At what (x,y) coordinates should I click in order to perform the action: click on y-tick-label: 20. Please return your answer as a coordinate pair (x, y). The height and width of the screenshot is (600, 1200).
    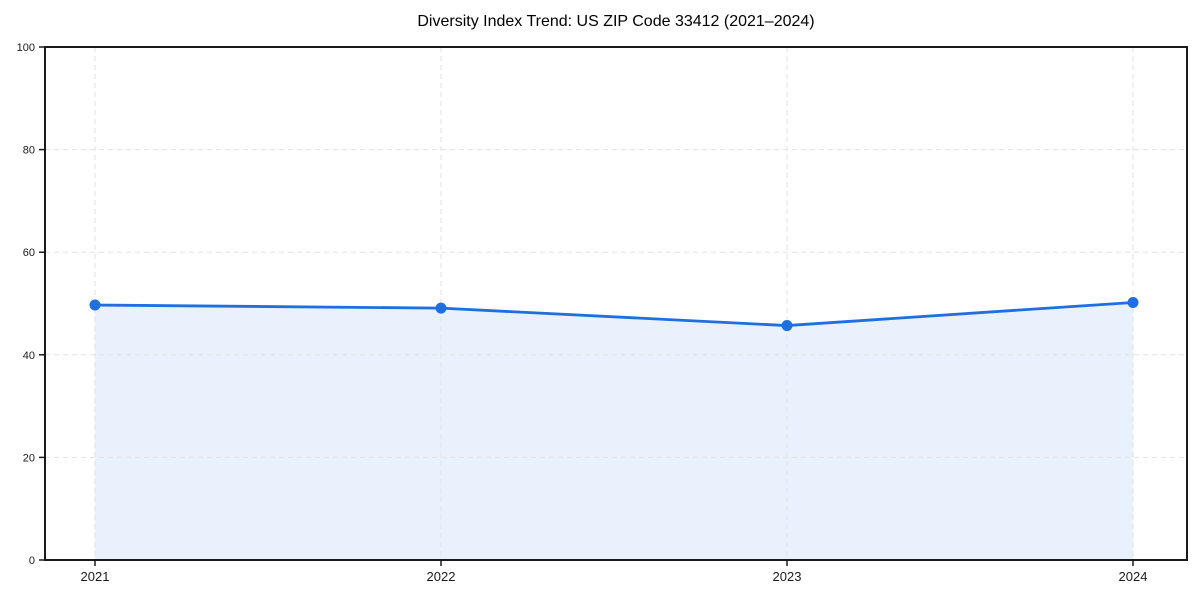
    Looking at the image, I should click on (29, 458).